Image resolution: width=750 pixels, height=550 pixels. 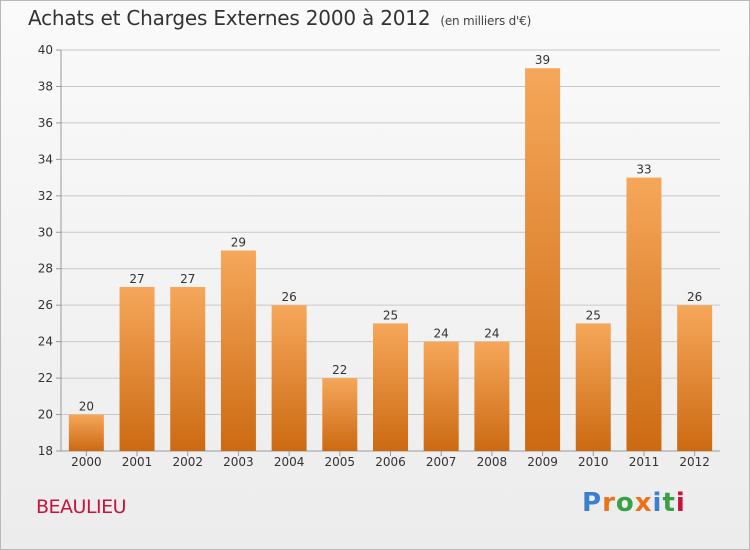 I want to click on bar-2011, so click(x=644, y=314).